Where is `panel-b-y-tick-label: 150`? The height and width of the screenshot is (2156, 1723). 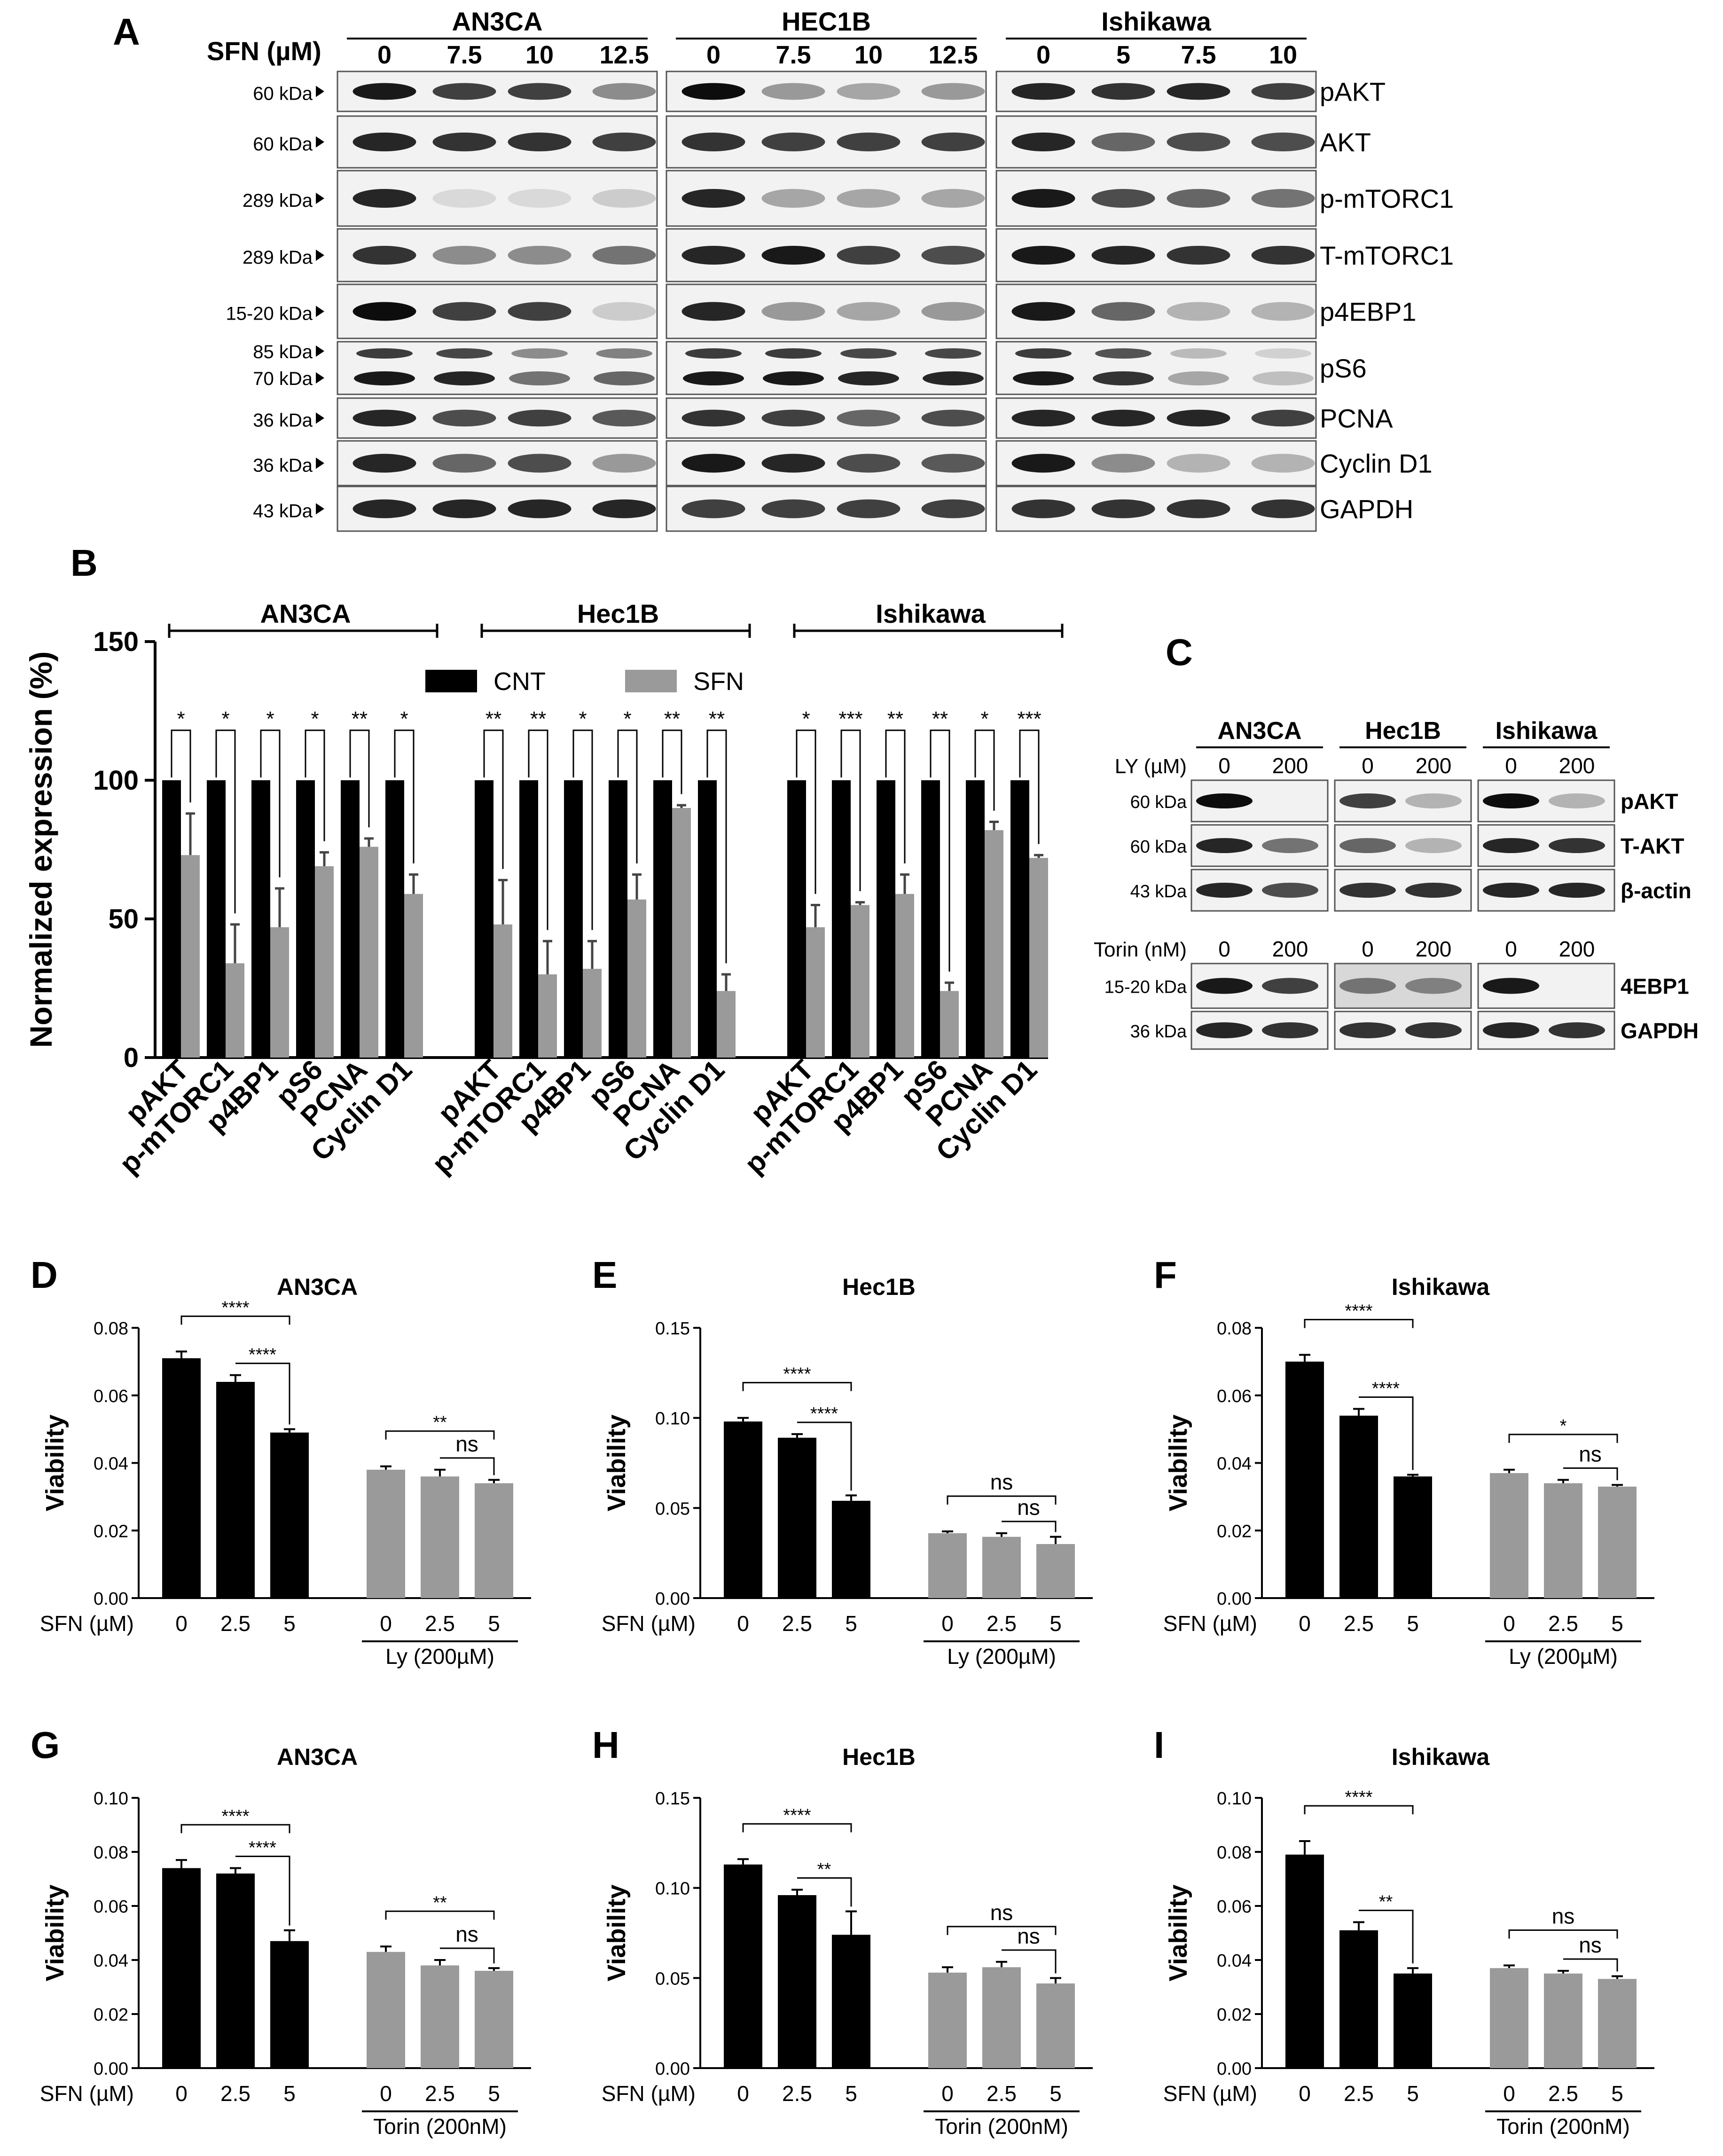 panel-b-y-tick-label: 150 is located at coordinates (116, 642).